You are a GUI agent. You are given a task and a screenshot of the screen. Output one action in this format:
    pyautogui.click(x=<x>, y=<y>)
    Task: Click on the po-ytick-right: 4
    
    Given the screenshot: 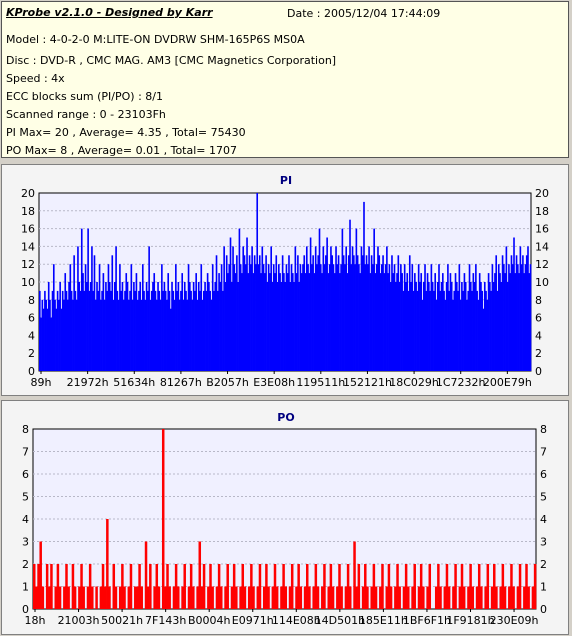 What is the action you would take?
    pyautogui.click(x=543, y=519)
    